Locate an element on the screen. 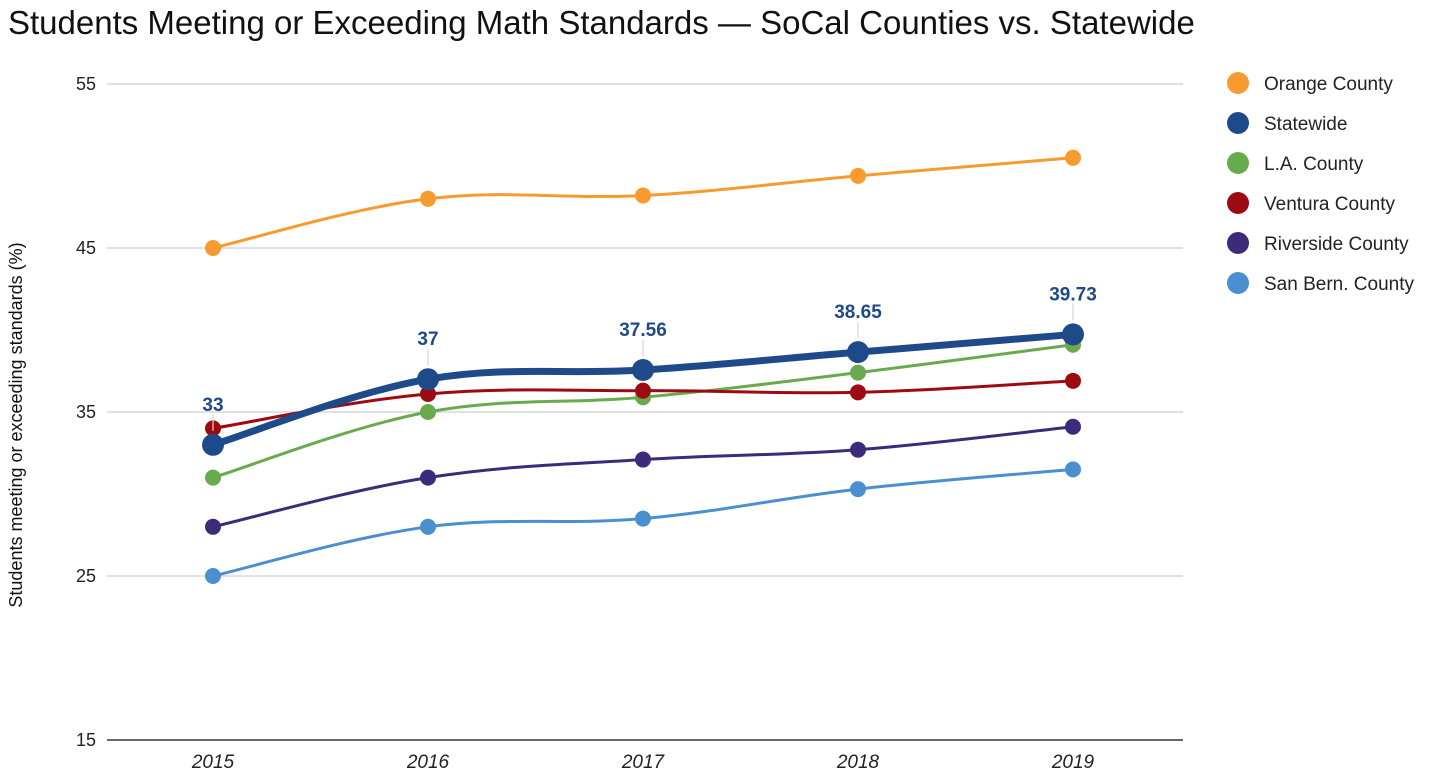 The width and height of the screenshot is (1440, 784). data-label: 33 is located at coordinates (212, 405).